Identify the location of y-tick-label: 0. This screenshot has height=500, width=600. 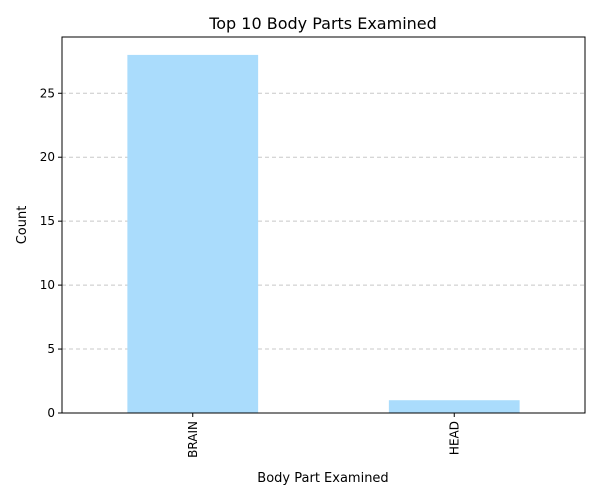
(51, 413).